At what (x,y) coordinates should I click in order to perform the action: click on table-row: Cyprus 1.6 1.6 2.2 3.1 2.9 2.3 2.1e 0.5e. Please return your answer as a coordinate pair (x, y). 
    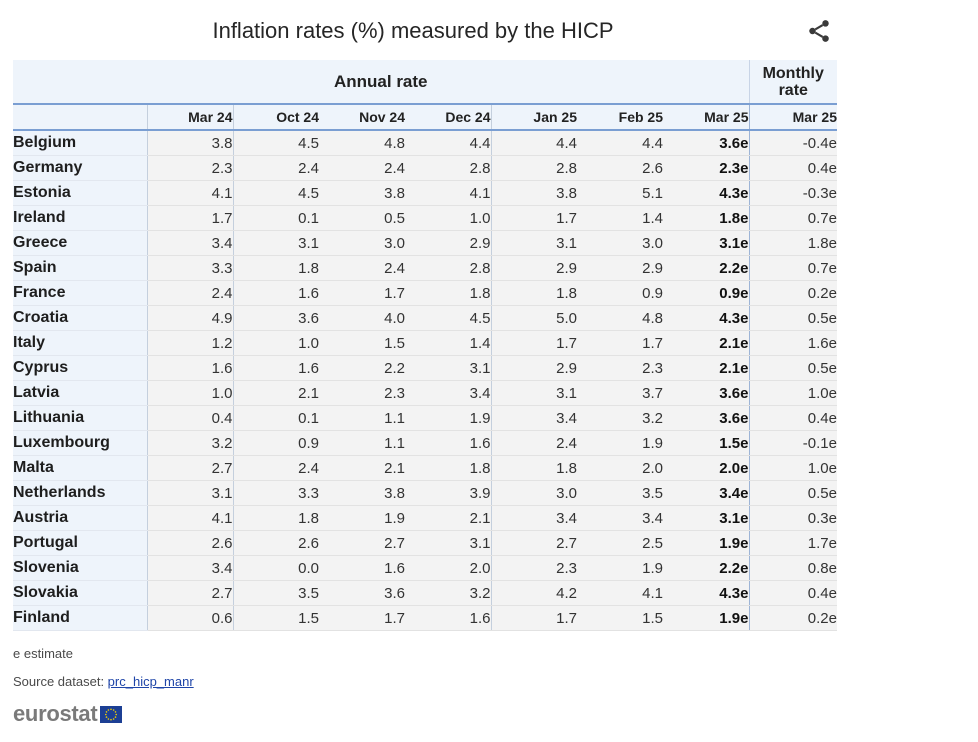
    Looking at the image, I should click on (425, 368).